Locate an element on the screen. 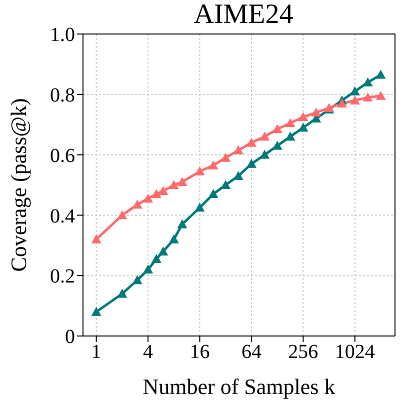 This screenshot has width=411, height=410. y-tick-label: 0.8 is located at coordinates (62, 95).